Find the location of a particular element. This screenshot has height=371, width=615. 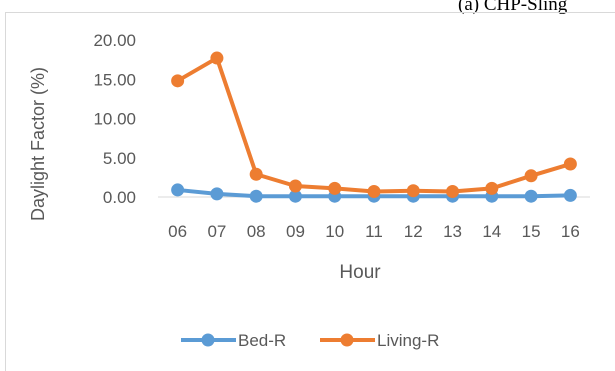

x-axis-ticks: 06 07 08 09 10 11 12 13 14 15 16 is located at coordinates (374, 231).